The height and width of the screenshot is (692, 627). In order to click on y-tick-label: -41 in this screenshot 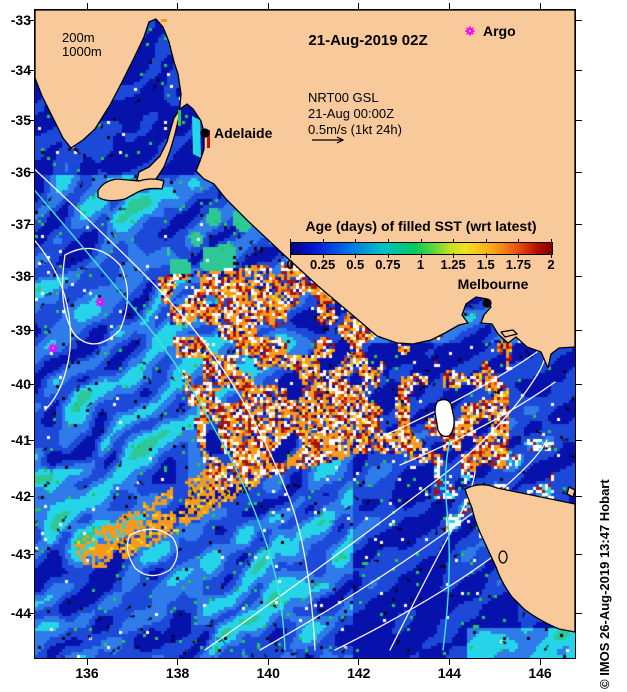, I will do `click(20, 440)`.